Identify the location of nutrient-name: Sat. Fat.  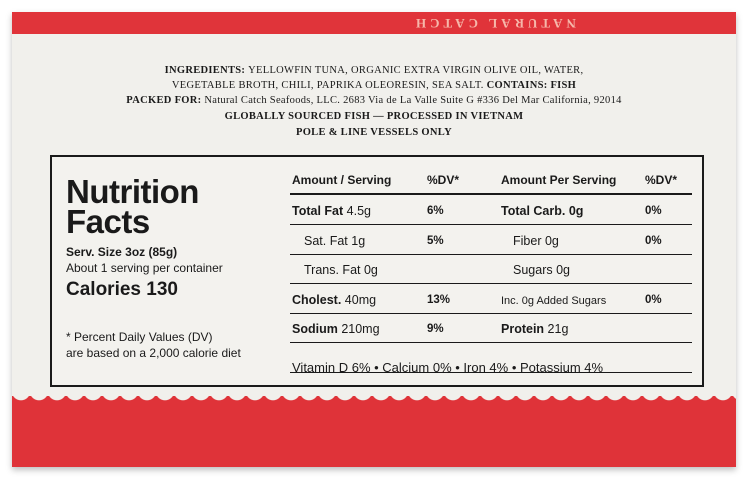
(326, 240).